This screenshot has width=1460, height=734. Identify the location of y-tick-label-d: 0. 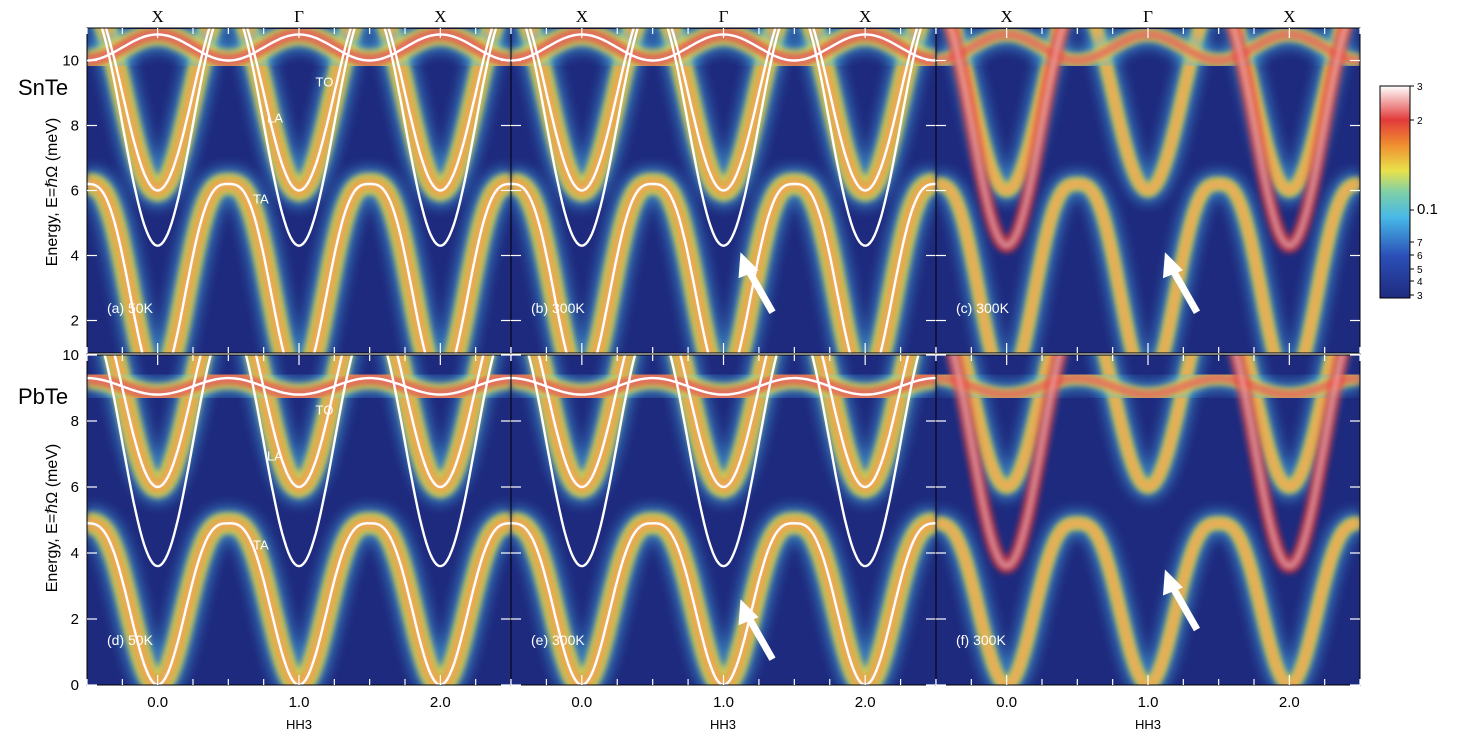
(75, 685).